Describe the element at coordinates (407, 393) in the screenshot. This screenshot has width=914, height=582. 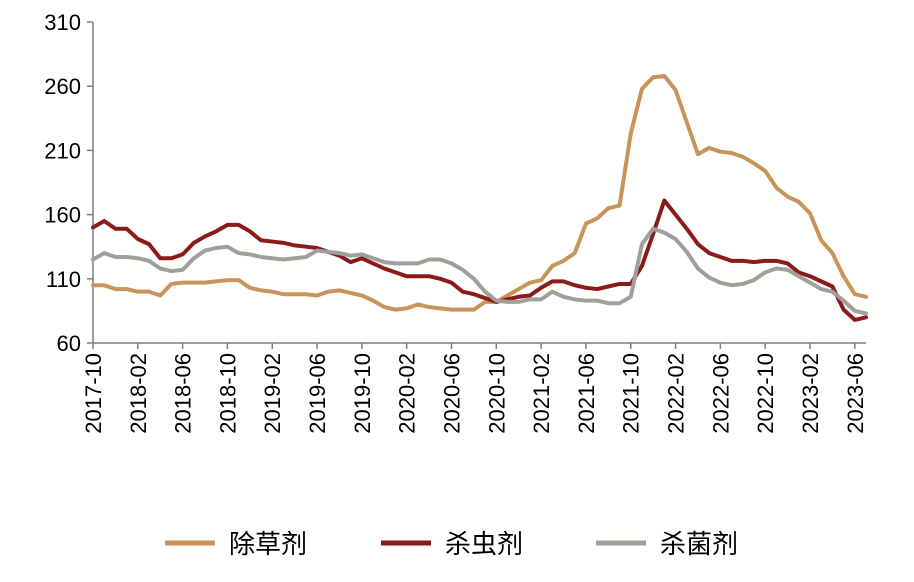
I see `x-tick-label: 2020-02` at that location.